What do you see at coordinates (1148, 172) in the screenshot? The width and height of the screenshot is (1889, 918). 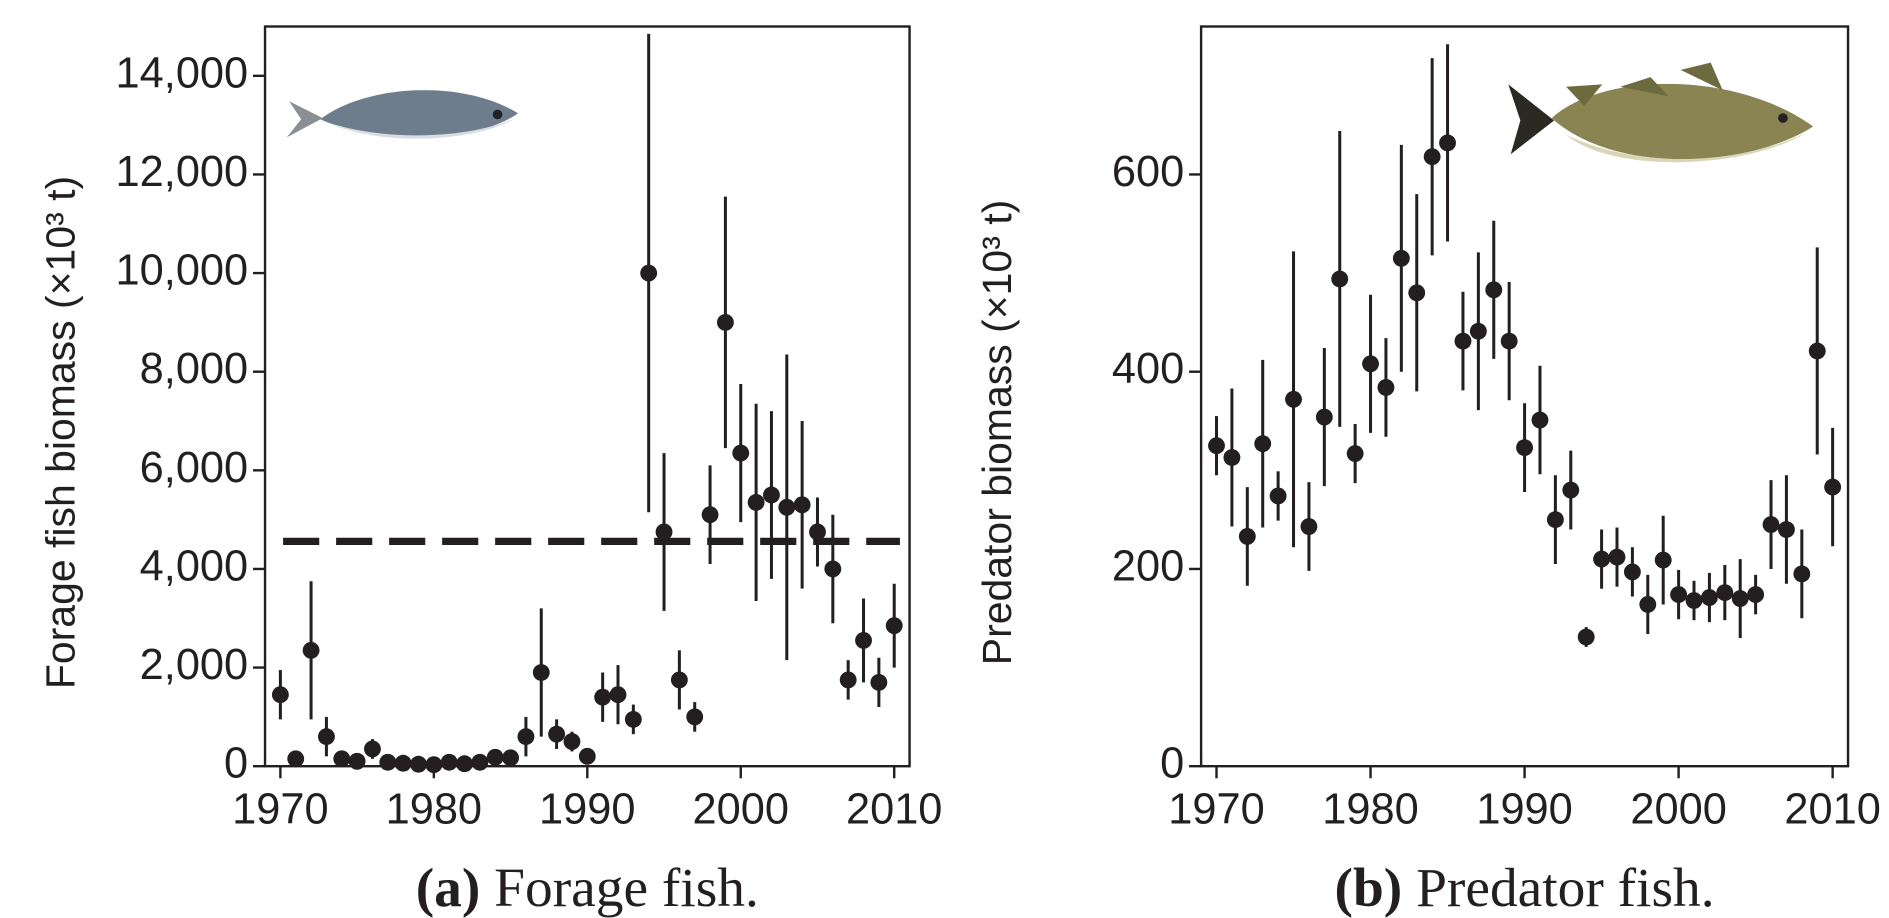 I see `y-tick-label: 600` at bounding box center [1148, 172].